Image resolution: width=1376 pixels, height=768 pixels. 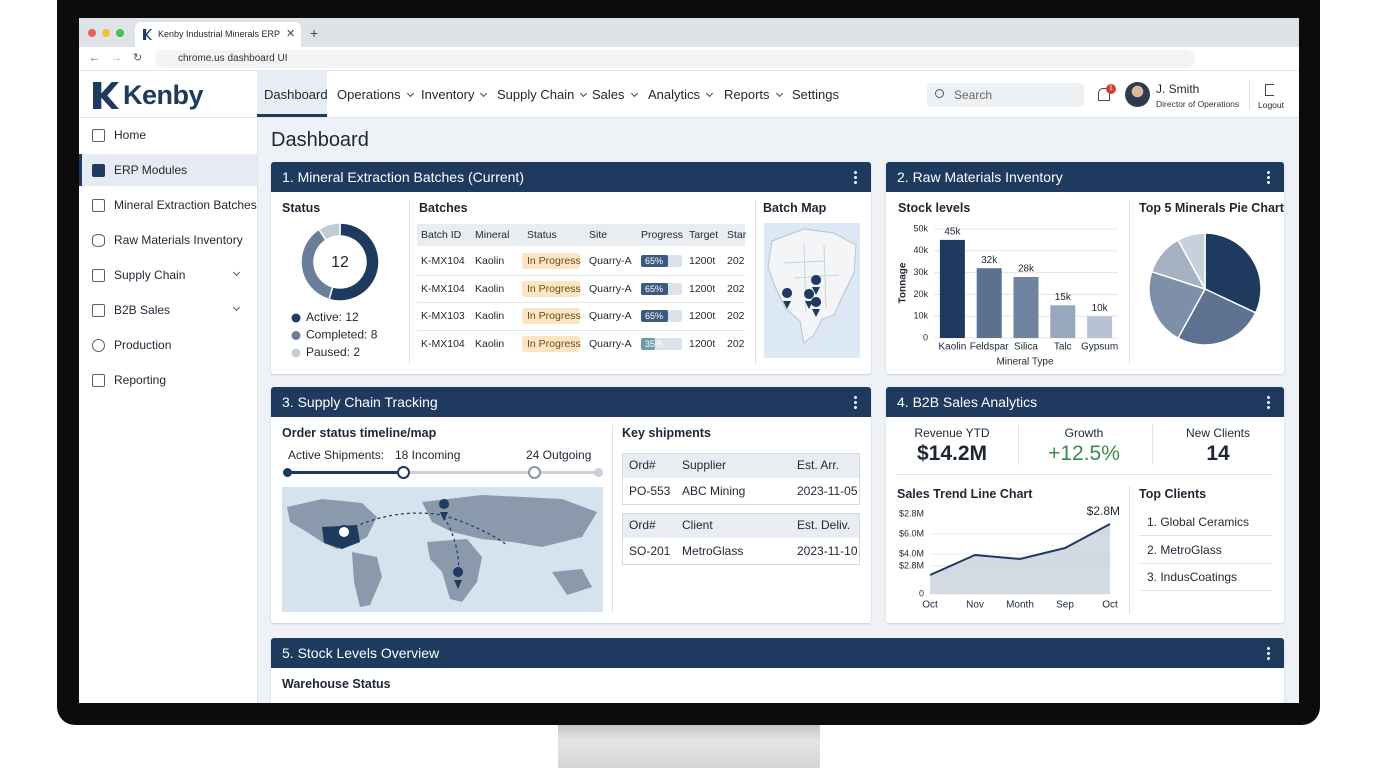 I want to click on tab-close: ✕, so click(x=291, y=34).